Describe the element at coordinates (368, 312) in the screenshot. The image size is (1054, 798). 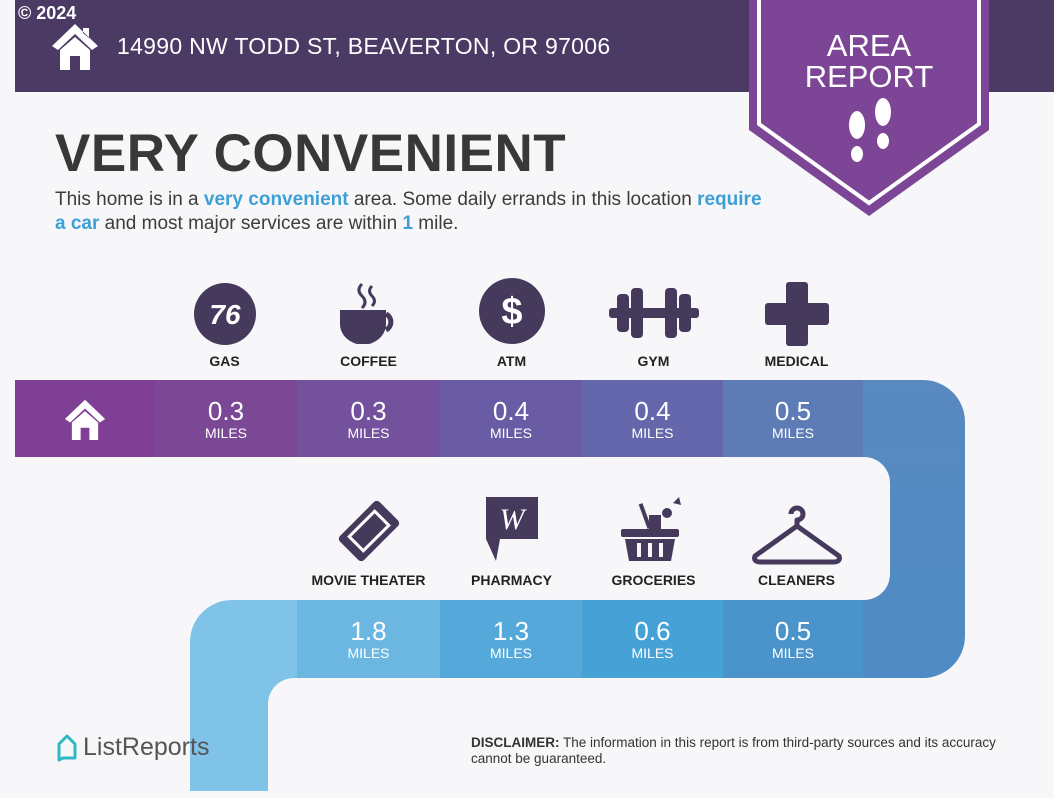
I see `coffee-cup-icon` at that location.